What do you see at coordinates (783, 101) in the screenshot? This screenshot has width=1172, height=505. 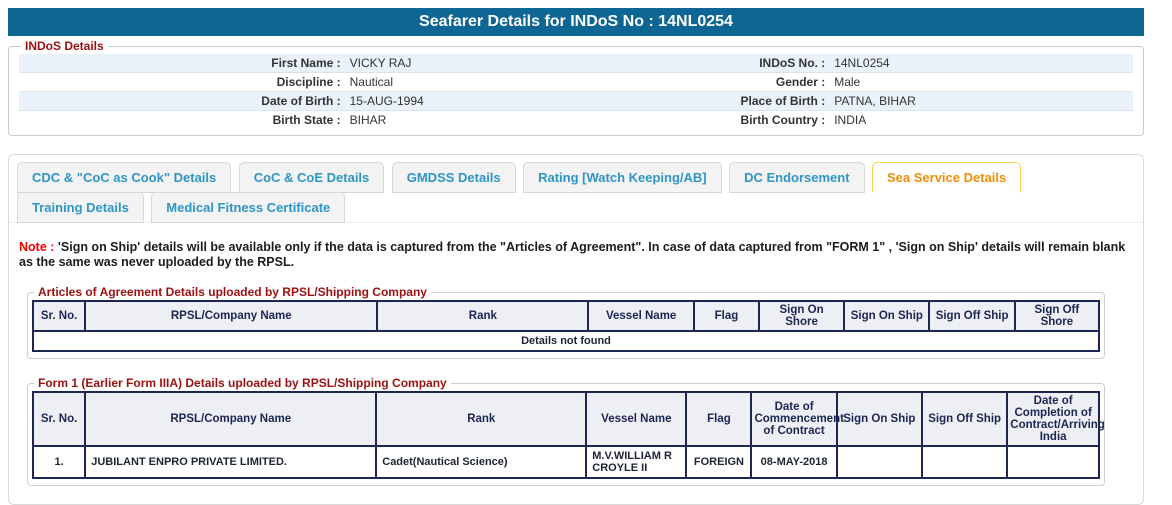 I see `place-of-birth-label: Place of Birth :` at bounding box center [783, 101].